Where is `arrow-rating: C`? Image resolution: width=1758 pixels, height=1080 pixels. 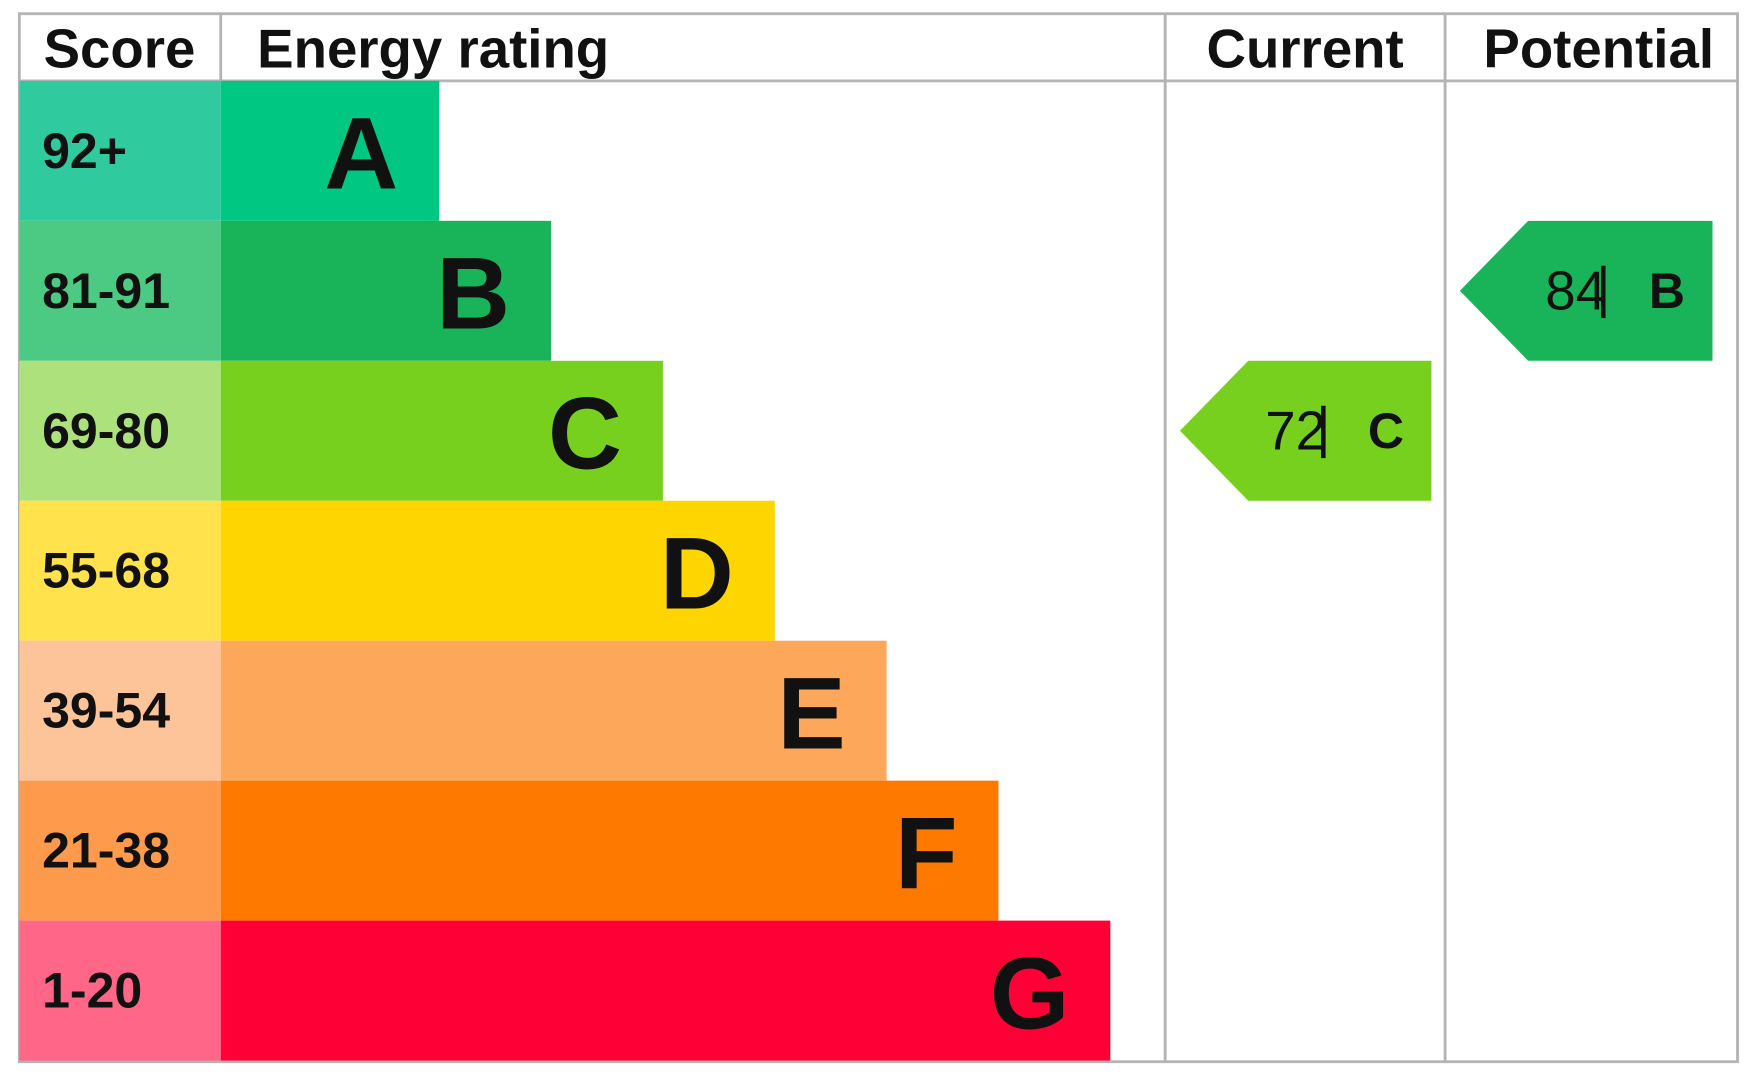 arrow-rating: C is located at coordinates (1386, 431).